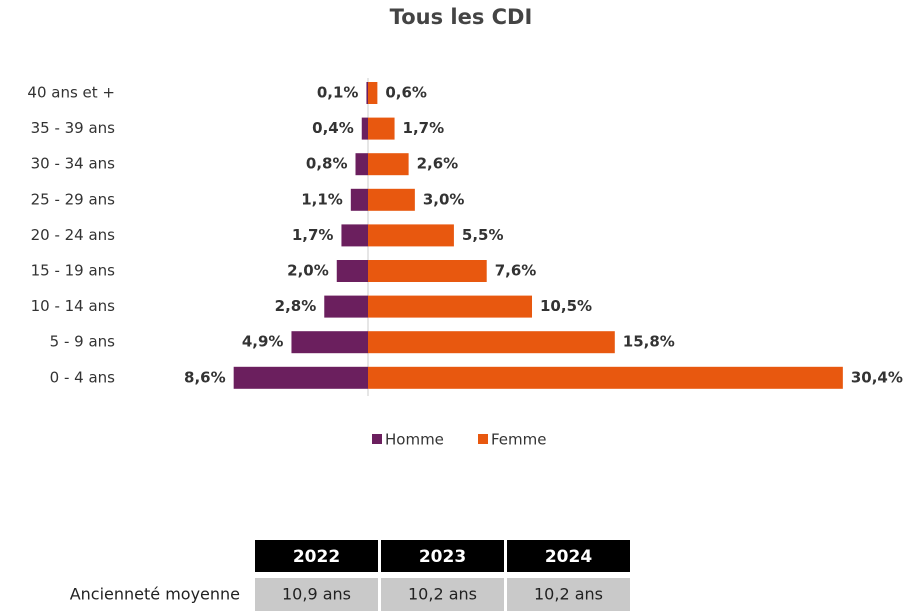  I want to click on chart-title: Tous les CDI, so click(461, 17).